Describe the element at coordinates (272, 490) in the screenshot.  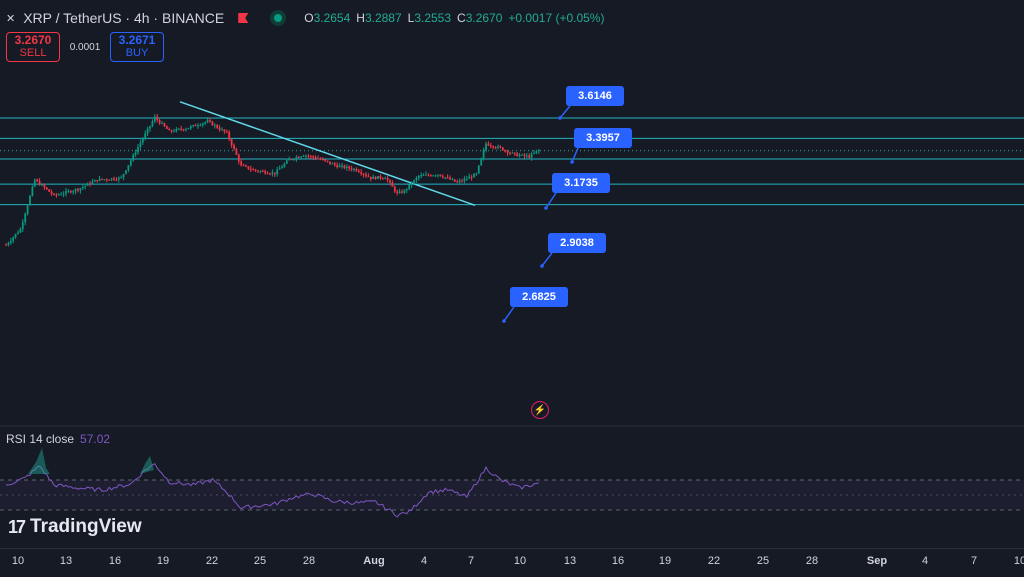
I see `rsi-line` at that location.